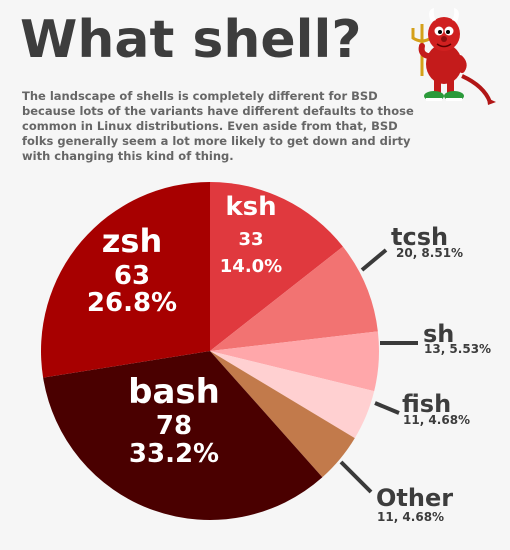 The height and width of the screenshot is (550, 510). I want to click on page-title: What shell?, so click(191, 40).